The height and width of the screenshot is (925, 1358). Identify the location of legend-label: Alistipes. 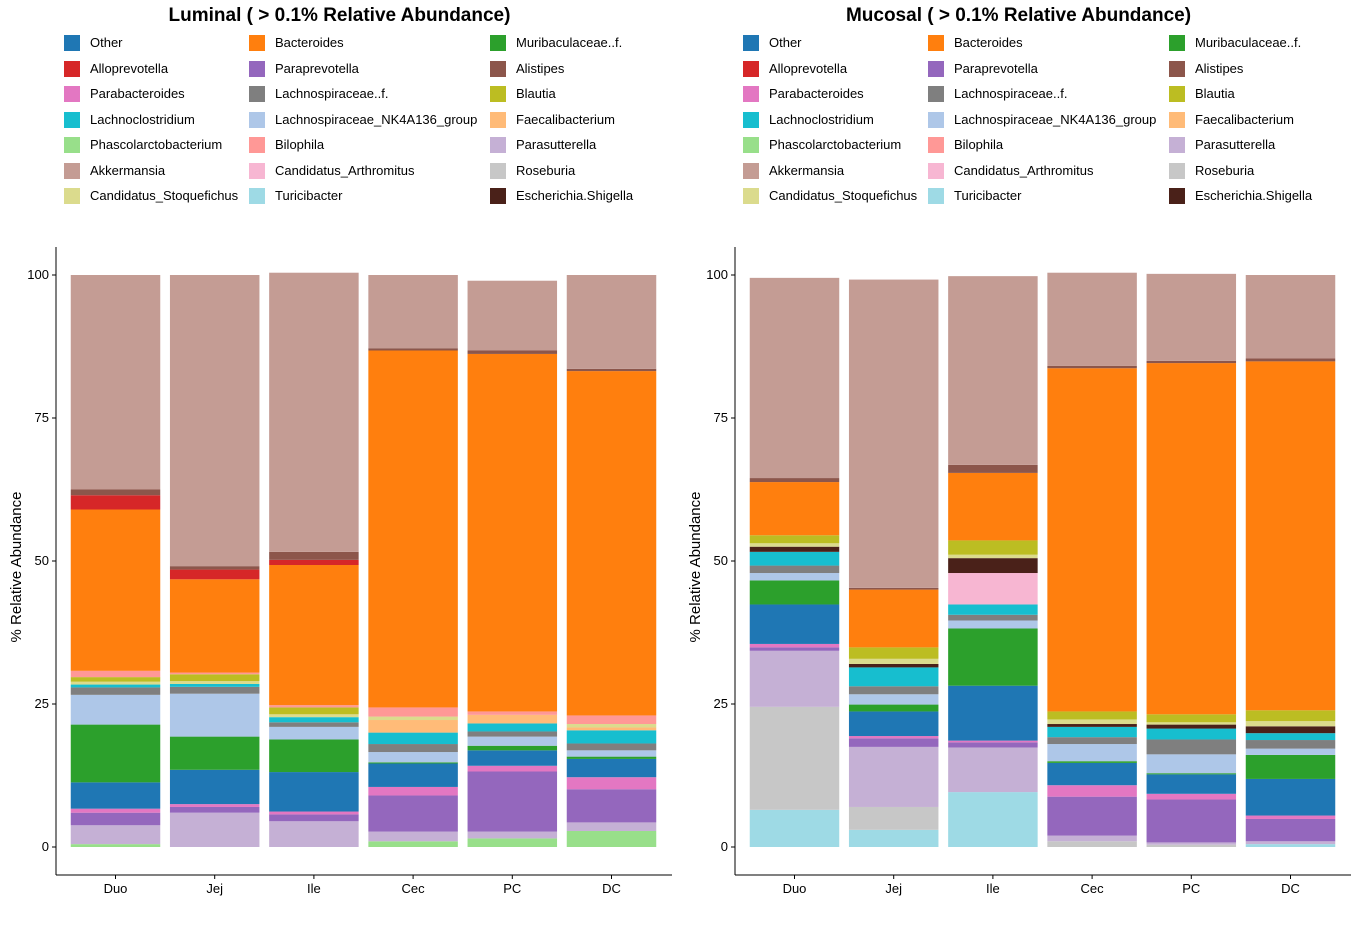
(540, 68).